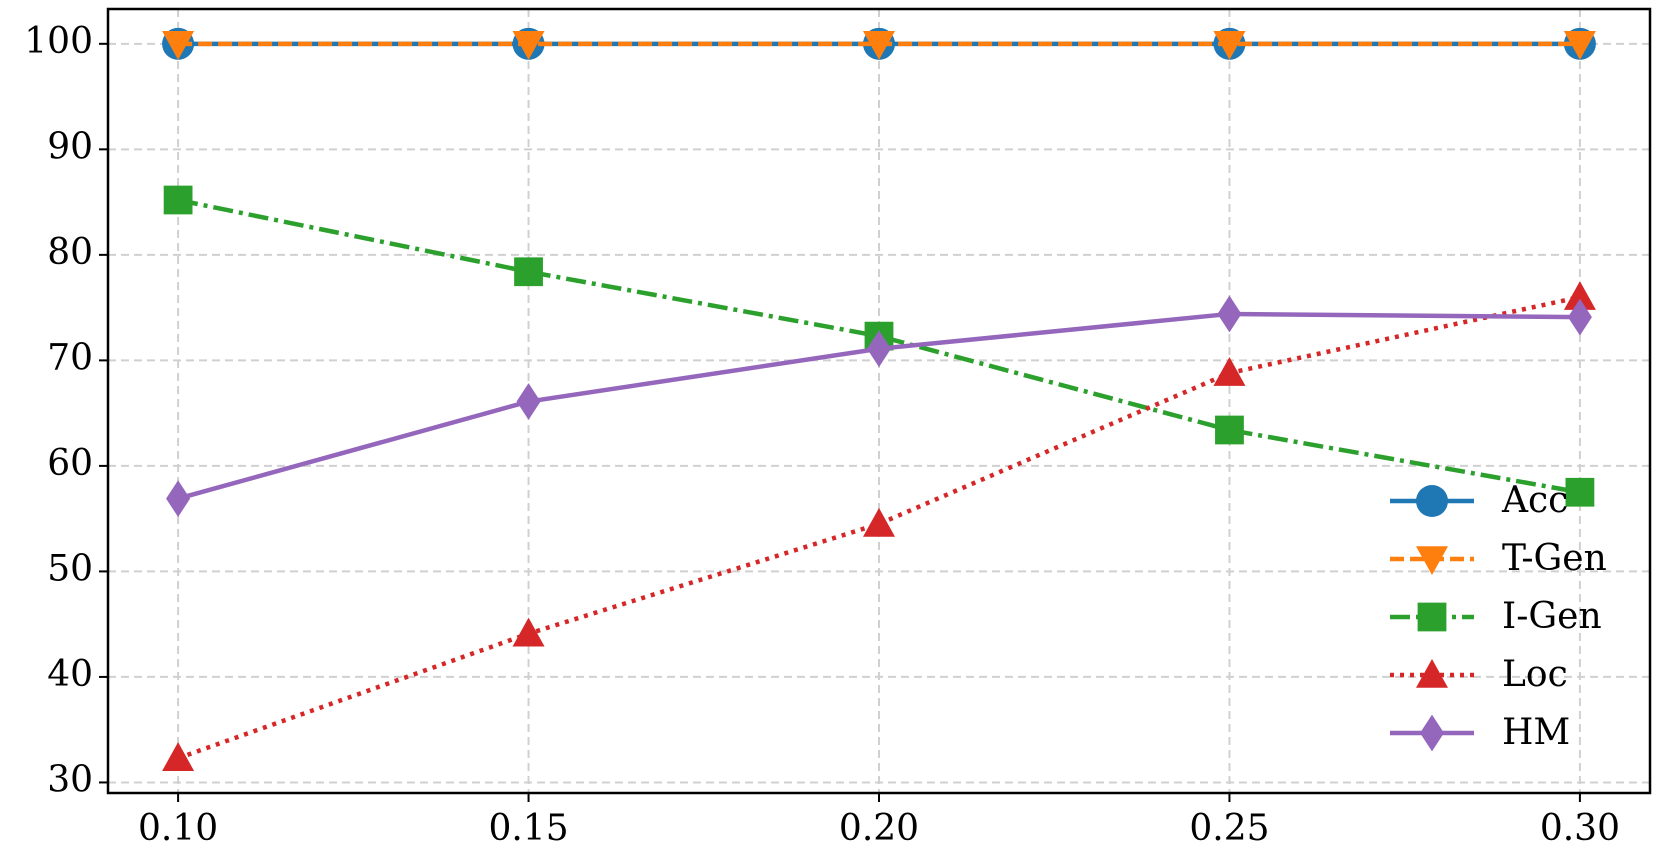 The width and height of the screenshot is (1660, 868). I want to click on y-tick-label: 90, so click(70, 146).